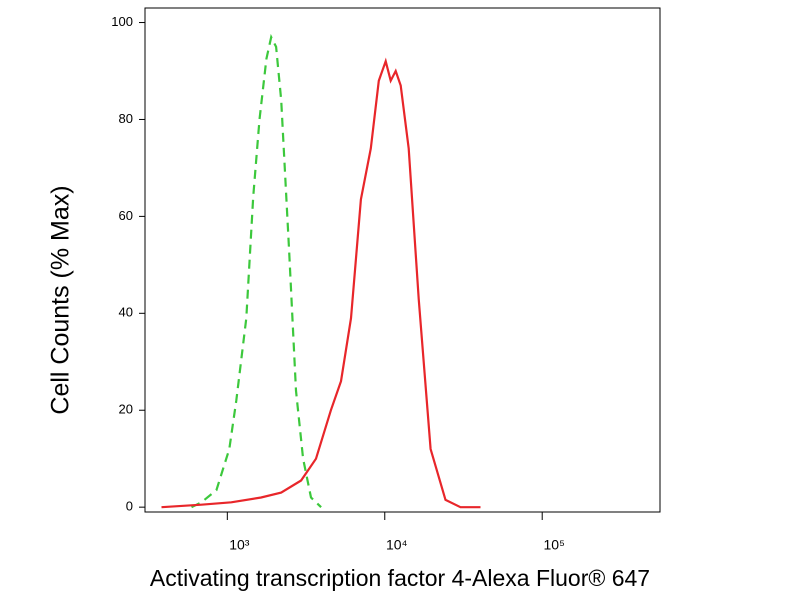  Describe the element at coordinates (61, 299) in the screenshot. I see `y-axis-label: Cell Counts (% Max)` at that location.